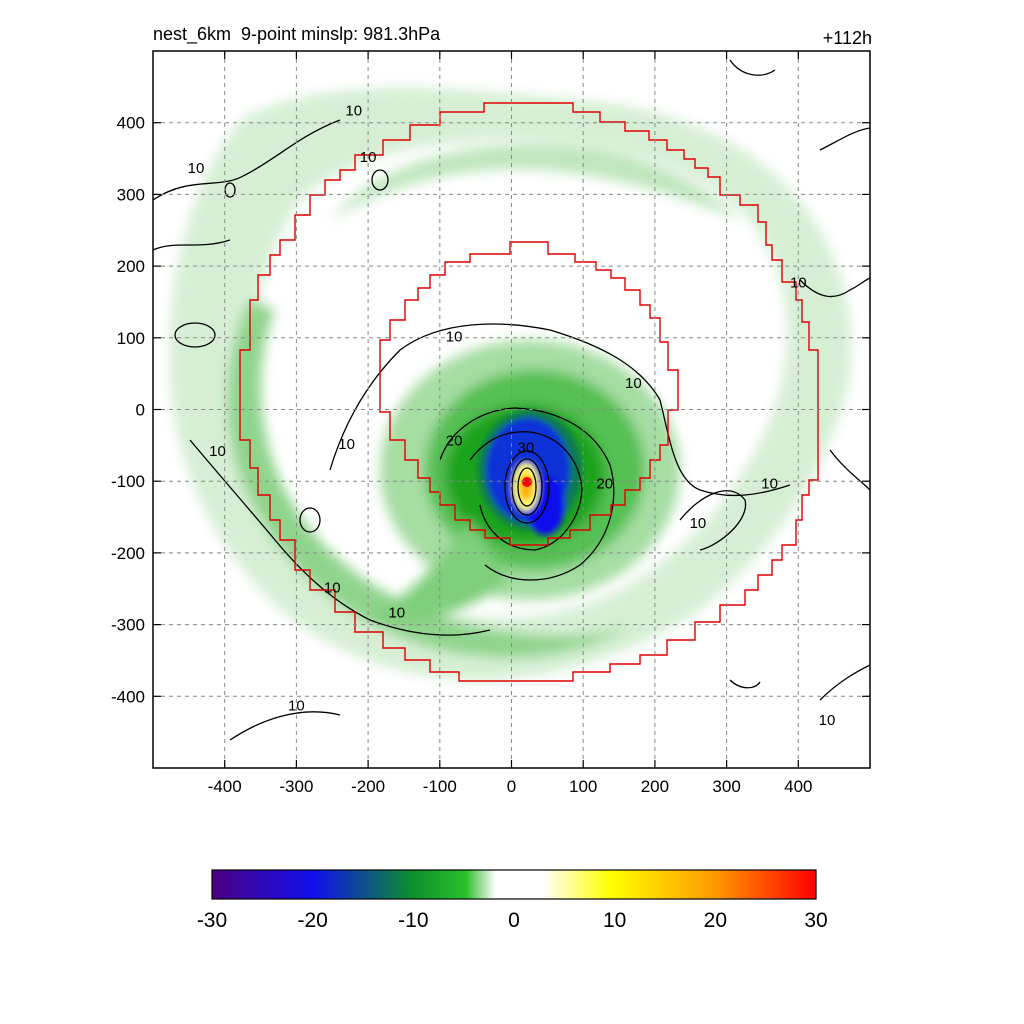 Image resolution: width=1024 pixels, height=1024 pixels. I want to click on contour-label-8: 10, so click(769, 483).